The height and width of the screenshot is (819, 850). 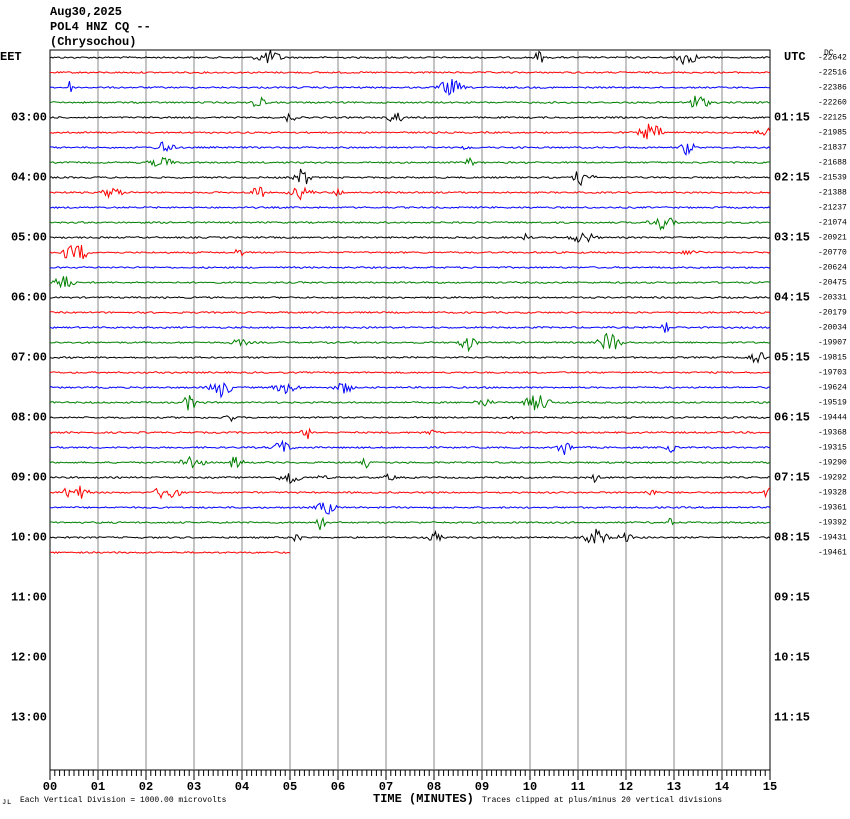 What do you see at coordinates (832, 358) in the screenshot?
I see `trace-offset: -19815` at bounding box center [832, 358].